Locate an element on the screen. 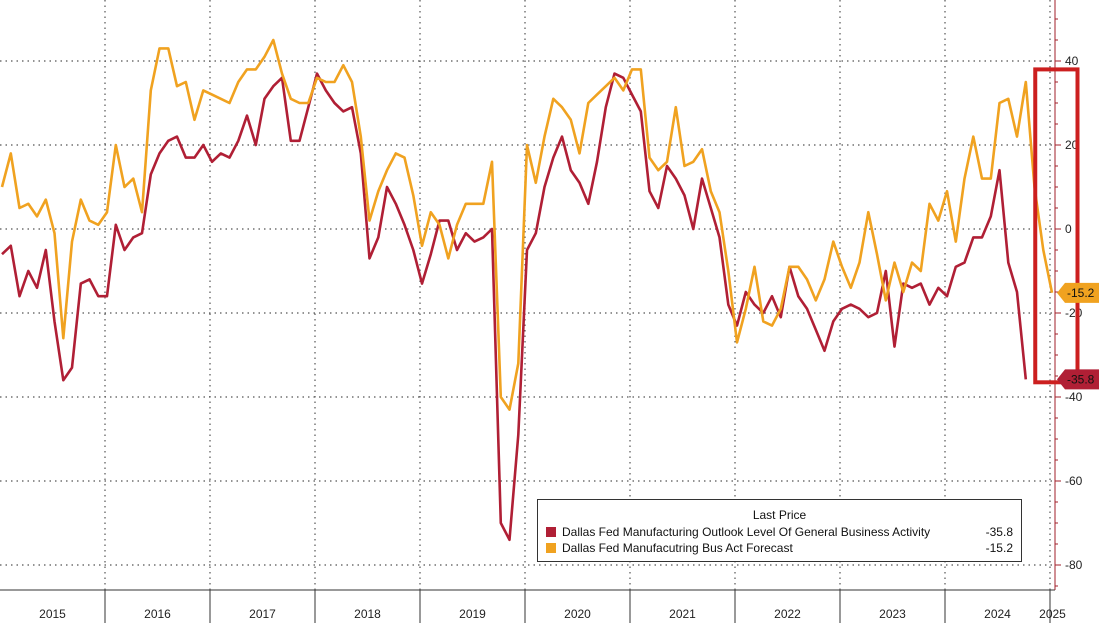  last-value-tags: -15.2 -35.8 is located at coordinates (1078, 336).